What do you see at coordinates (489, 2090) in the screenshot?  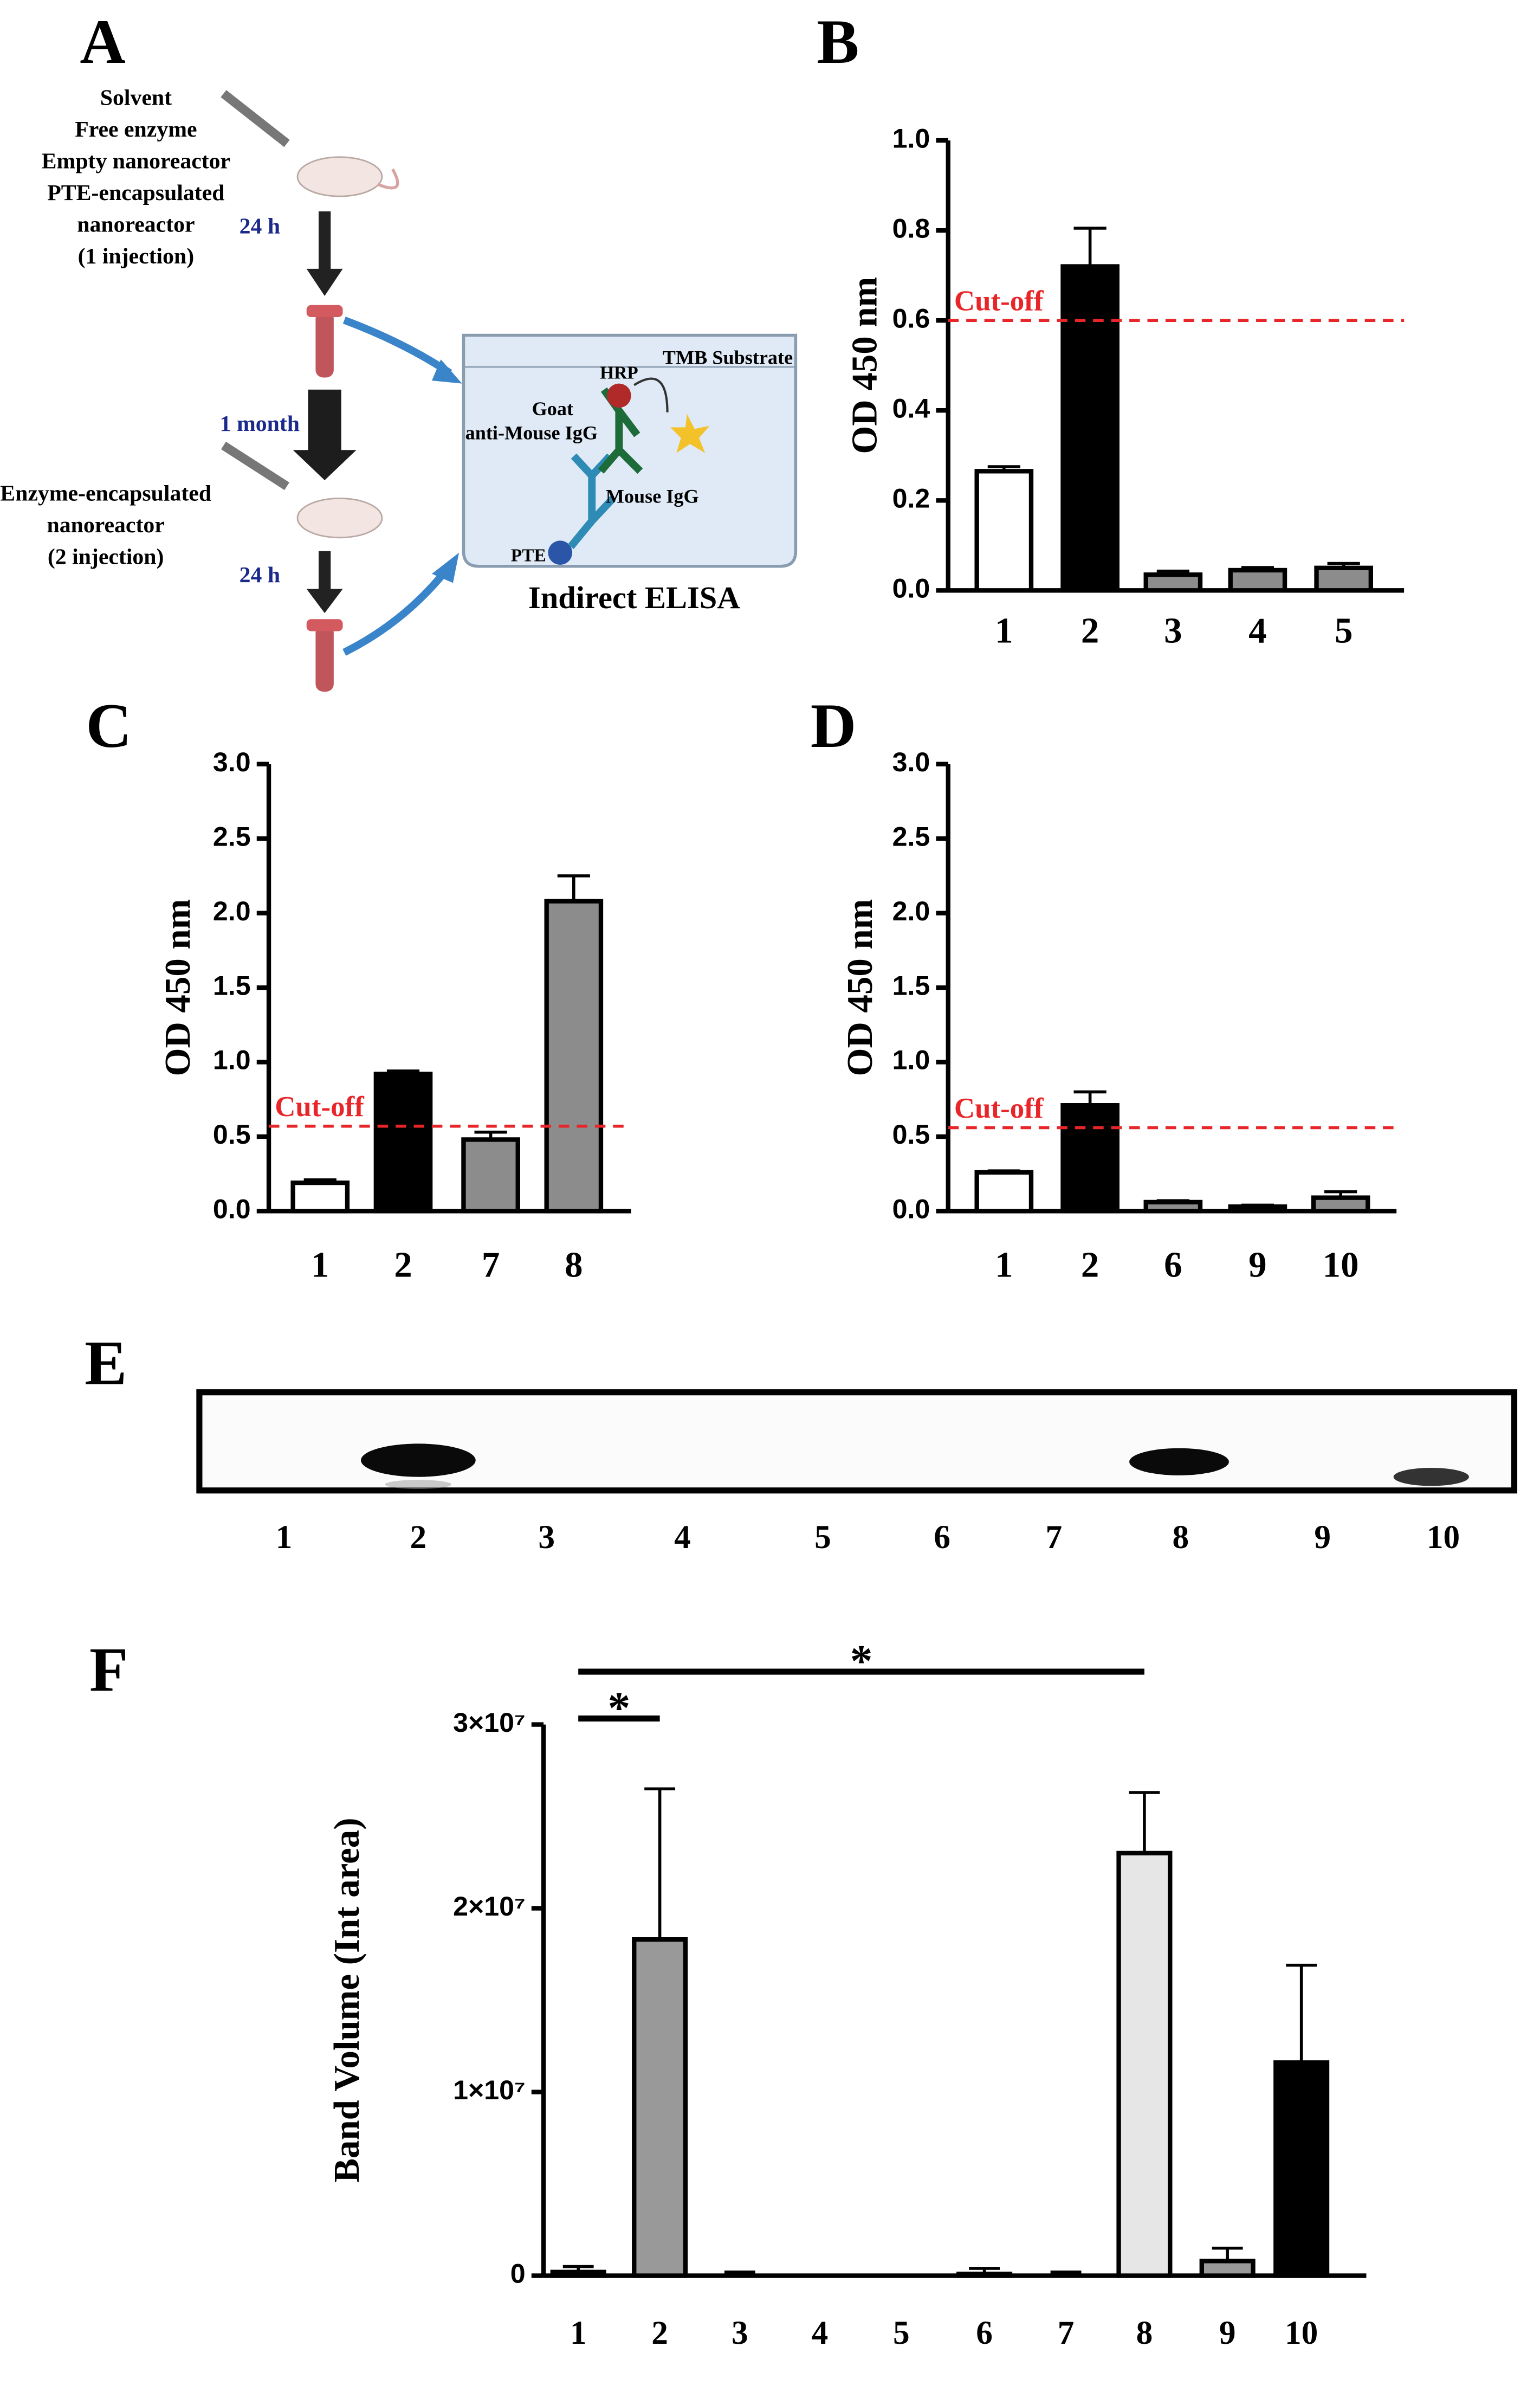 I see `y-tick-label: 1×10⁷` at bounding box center [489, 2090].